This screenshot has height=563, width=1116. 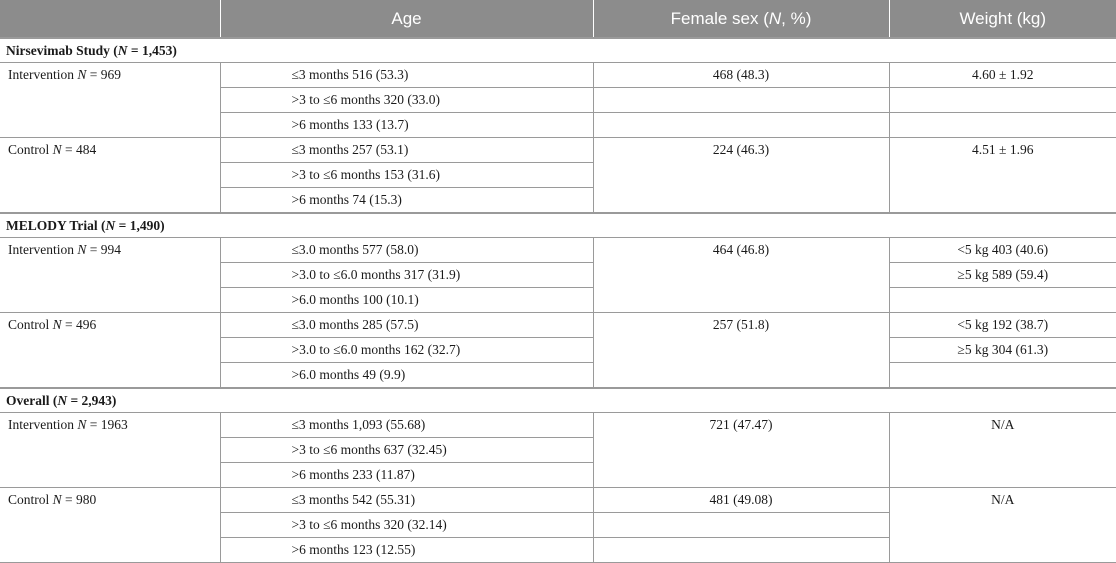 I want to click on table-row: >3 to ≤6 months 153 (31.6), so click(x=558, y=175).